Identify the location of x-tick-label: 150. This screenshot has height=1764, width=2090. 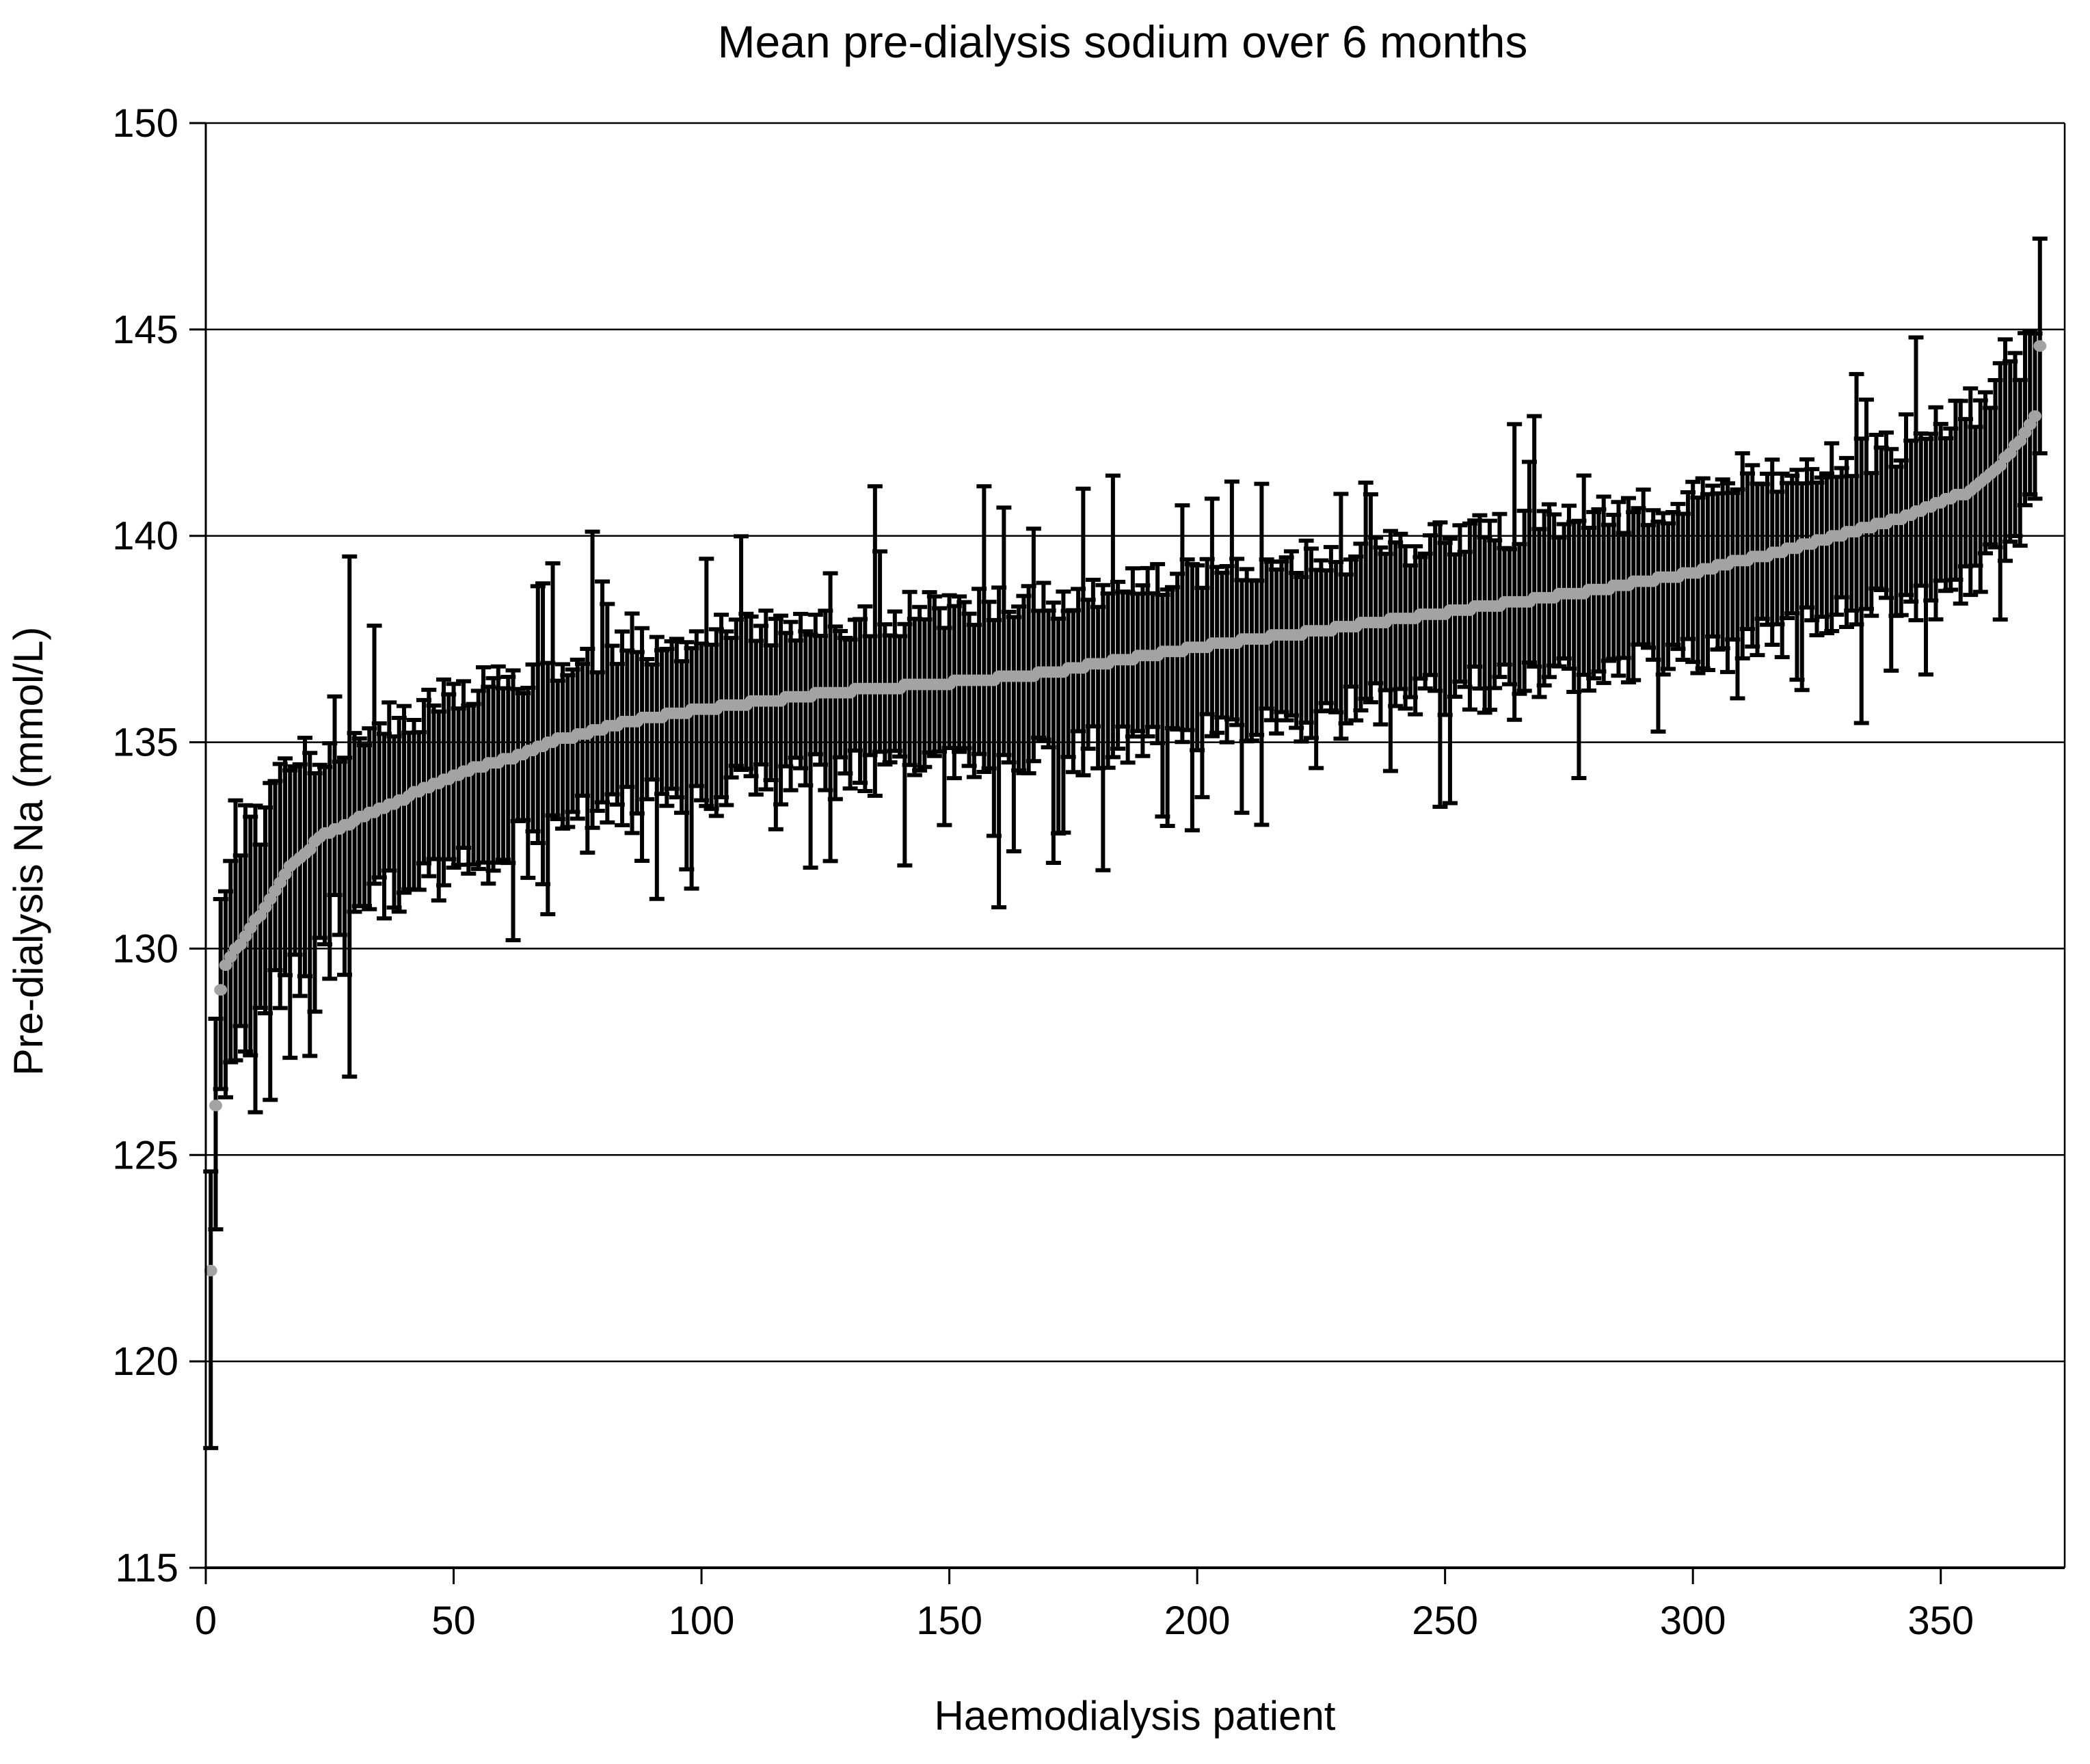
(949, 1621).